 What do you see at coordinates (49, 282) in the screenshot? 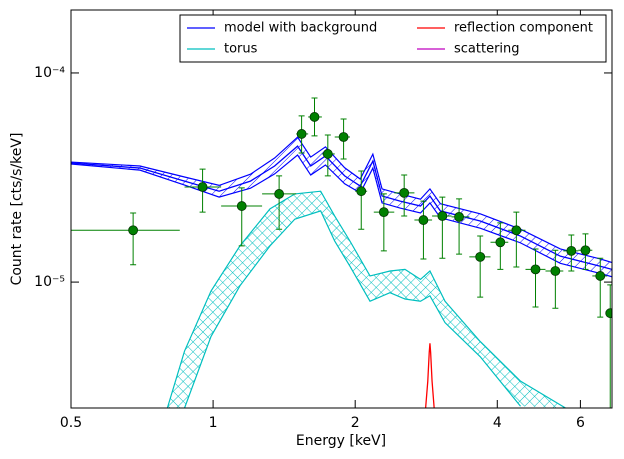
I see `y-tick-label: 10⁻⁵` at bounding box center [49, 282].